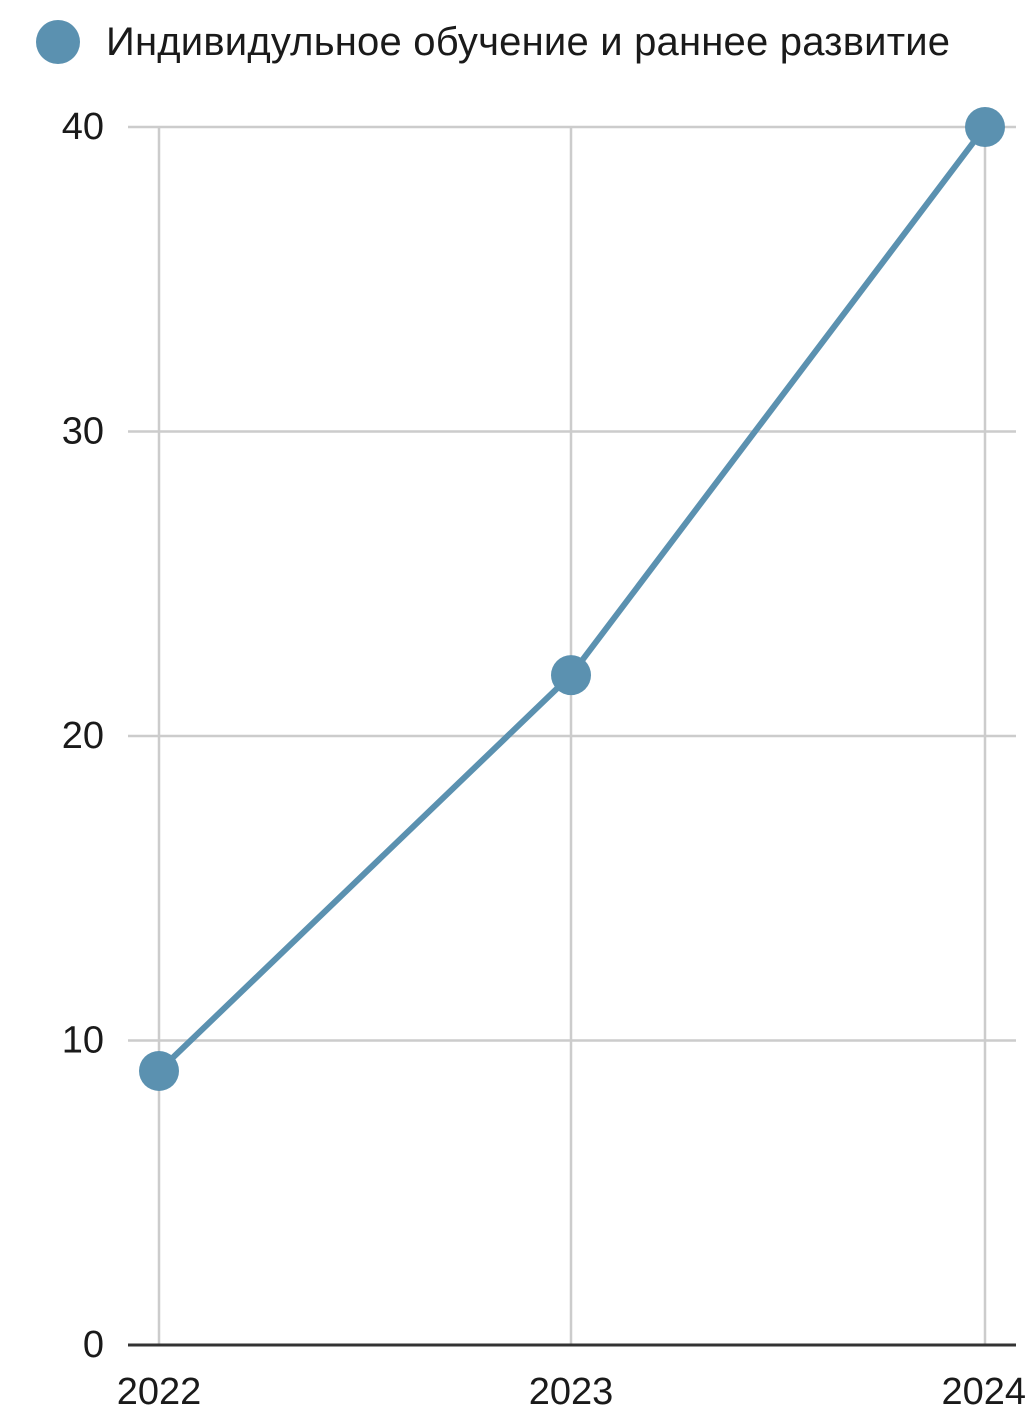  Describe the element at coordinates (83, 432) in the screenshot. I see `y-tick-label: 30` at that location.